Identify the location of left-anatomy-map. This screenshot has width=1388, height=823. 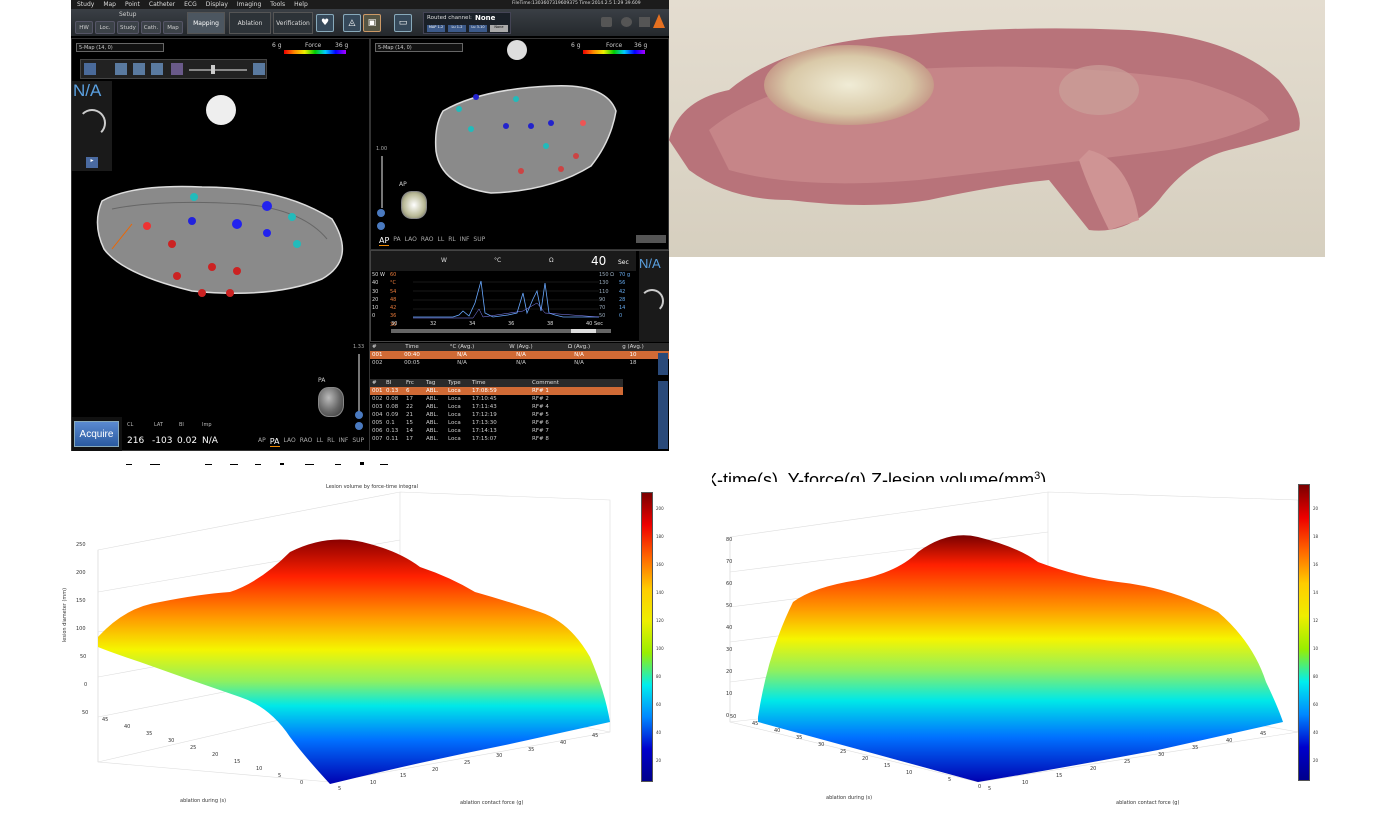
(222, 244).